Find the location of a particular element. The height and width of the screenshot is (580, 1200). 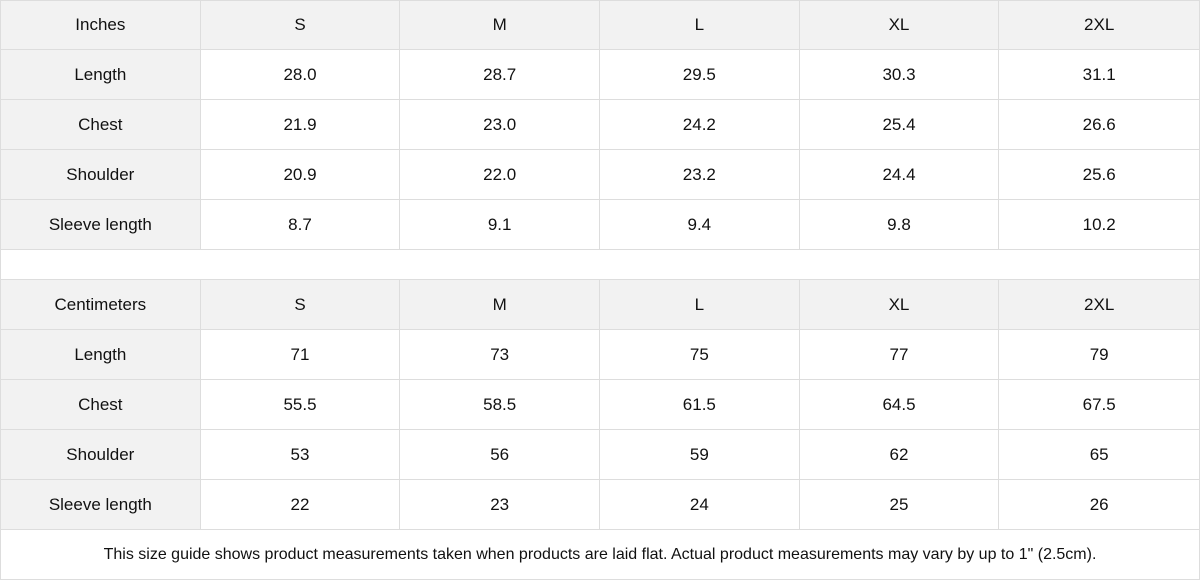

measurement-value: 10.2 is located at coordinates (1099, 225).